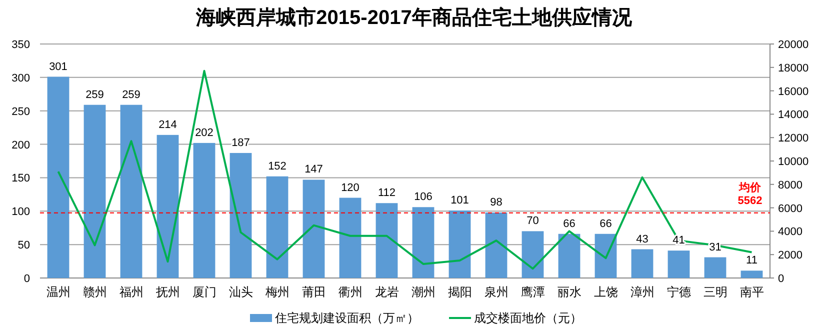  What do you see at coordinates (21, 212) in the screenshot?
I see `y-tick-label: 100` at bounding box center [21, 212].